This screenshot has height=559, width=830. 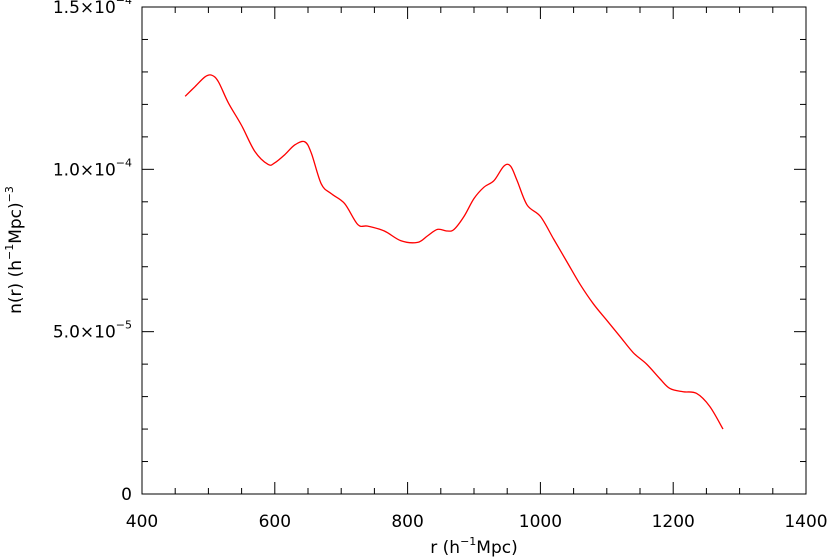 I want to click on y-tick-mantissa: 1.0×10, so click(x=84, y=170).